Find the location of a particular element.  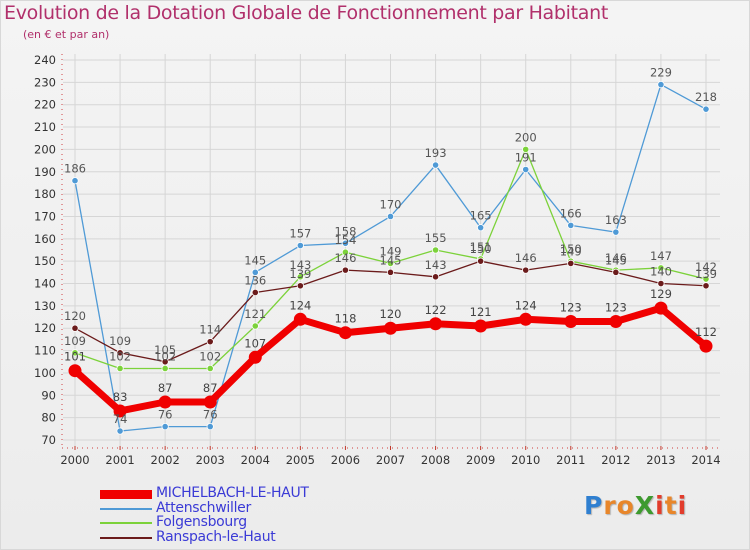

legend-label: MICHELBACH-LE-HAUT is located at coordinates (232, 493).